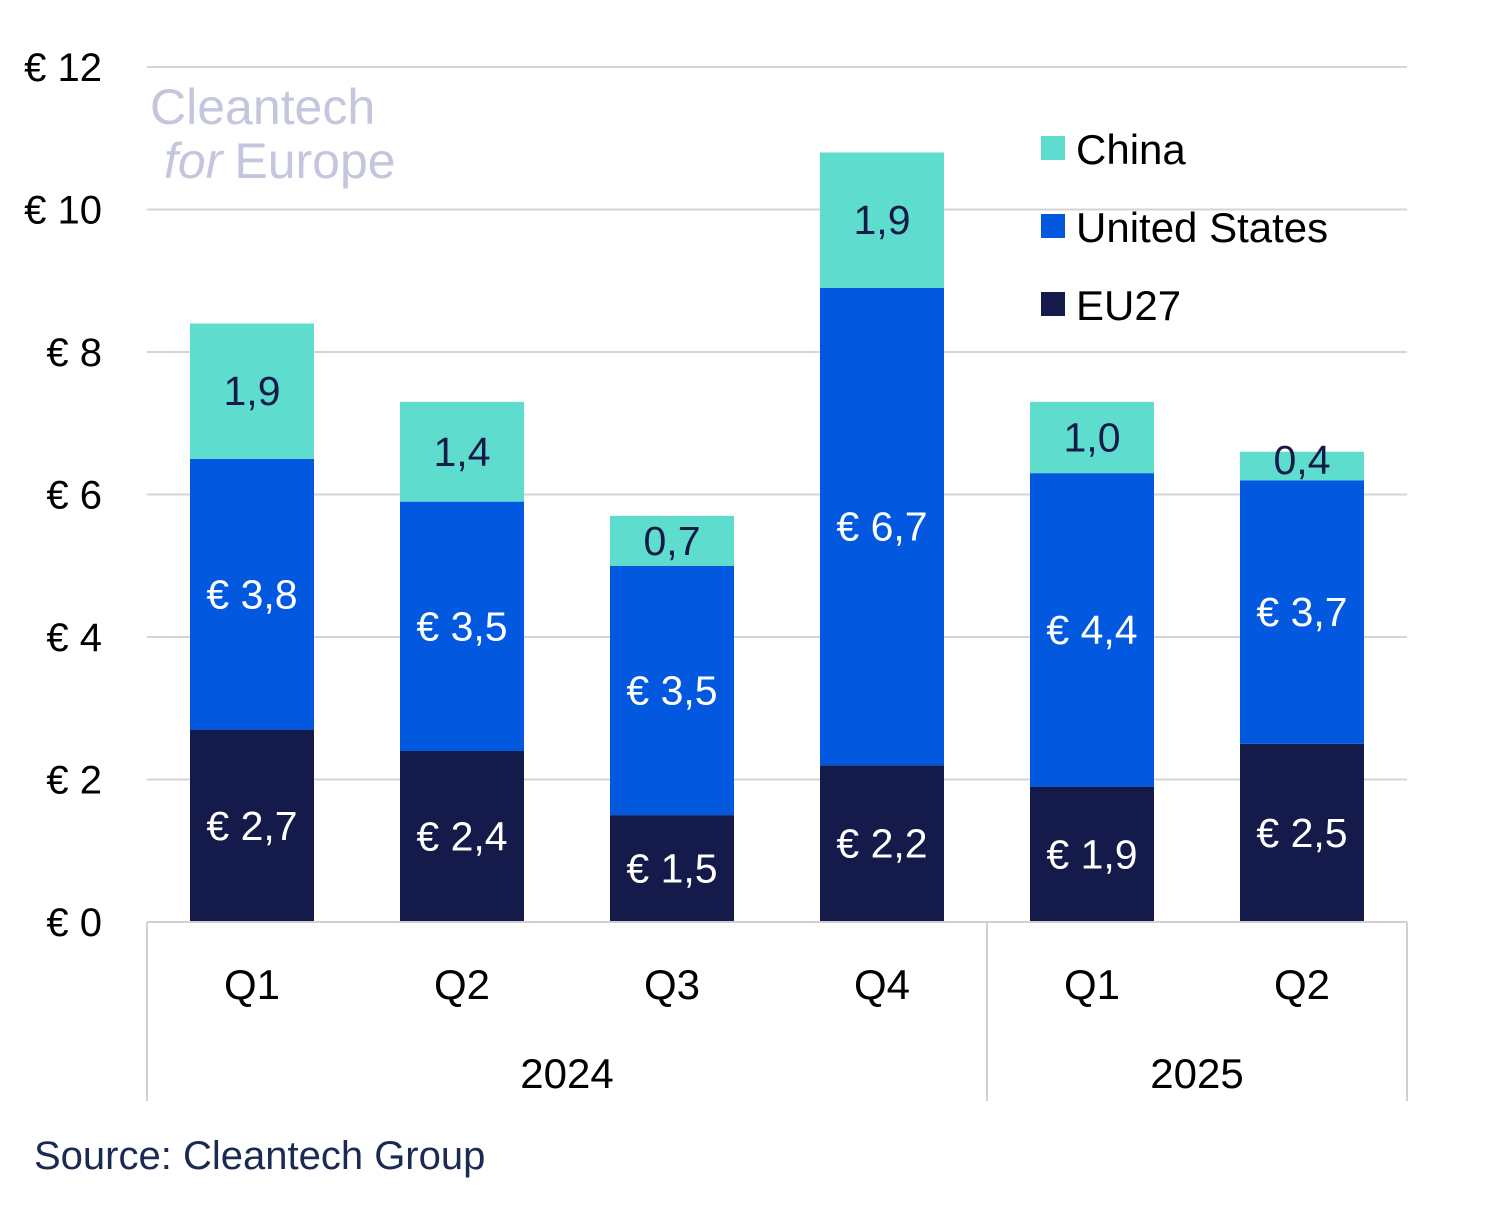 The image size is (1494, 1219). I want to click on y-tick-label: € 12, so click(63, 68).